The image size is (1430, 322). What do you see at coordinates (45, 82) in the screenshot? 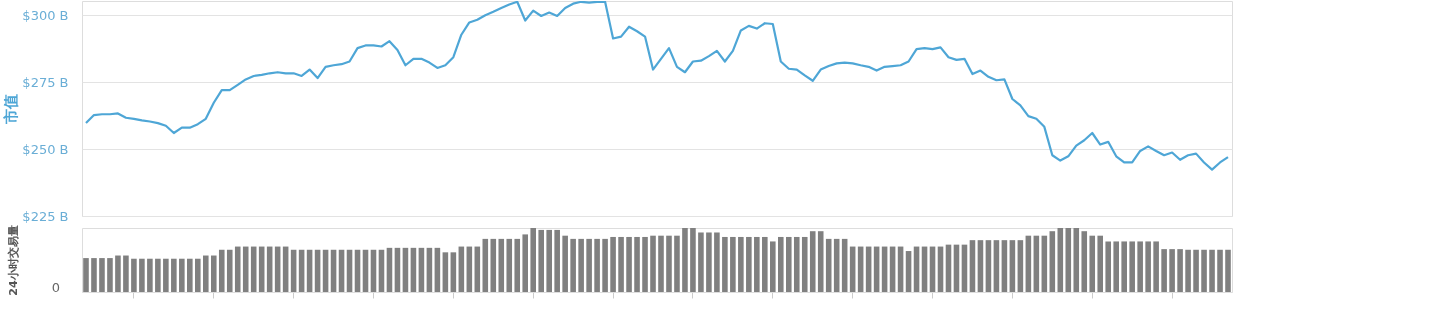
I see `y-tick-label: $275 B` at bounding box center [45, 82].